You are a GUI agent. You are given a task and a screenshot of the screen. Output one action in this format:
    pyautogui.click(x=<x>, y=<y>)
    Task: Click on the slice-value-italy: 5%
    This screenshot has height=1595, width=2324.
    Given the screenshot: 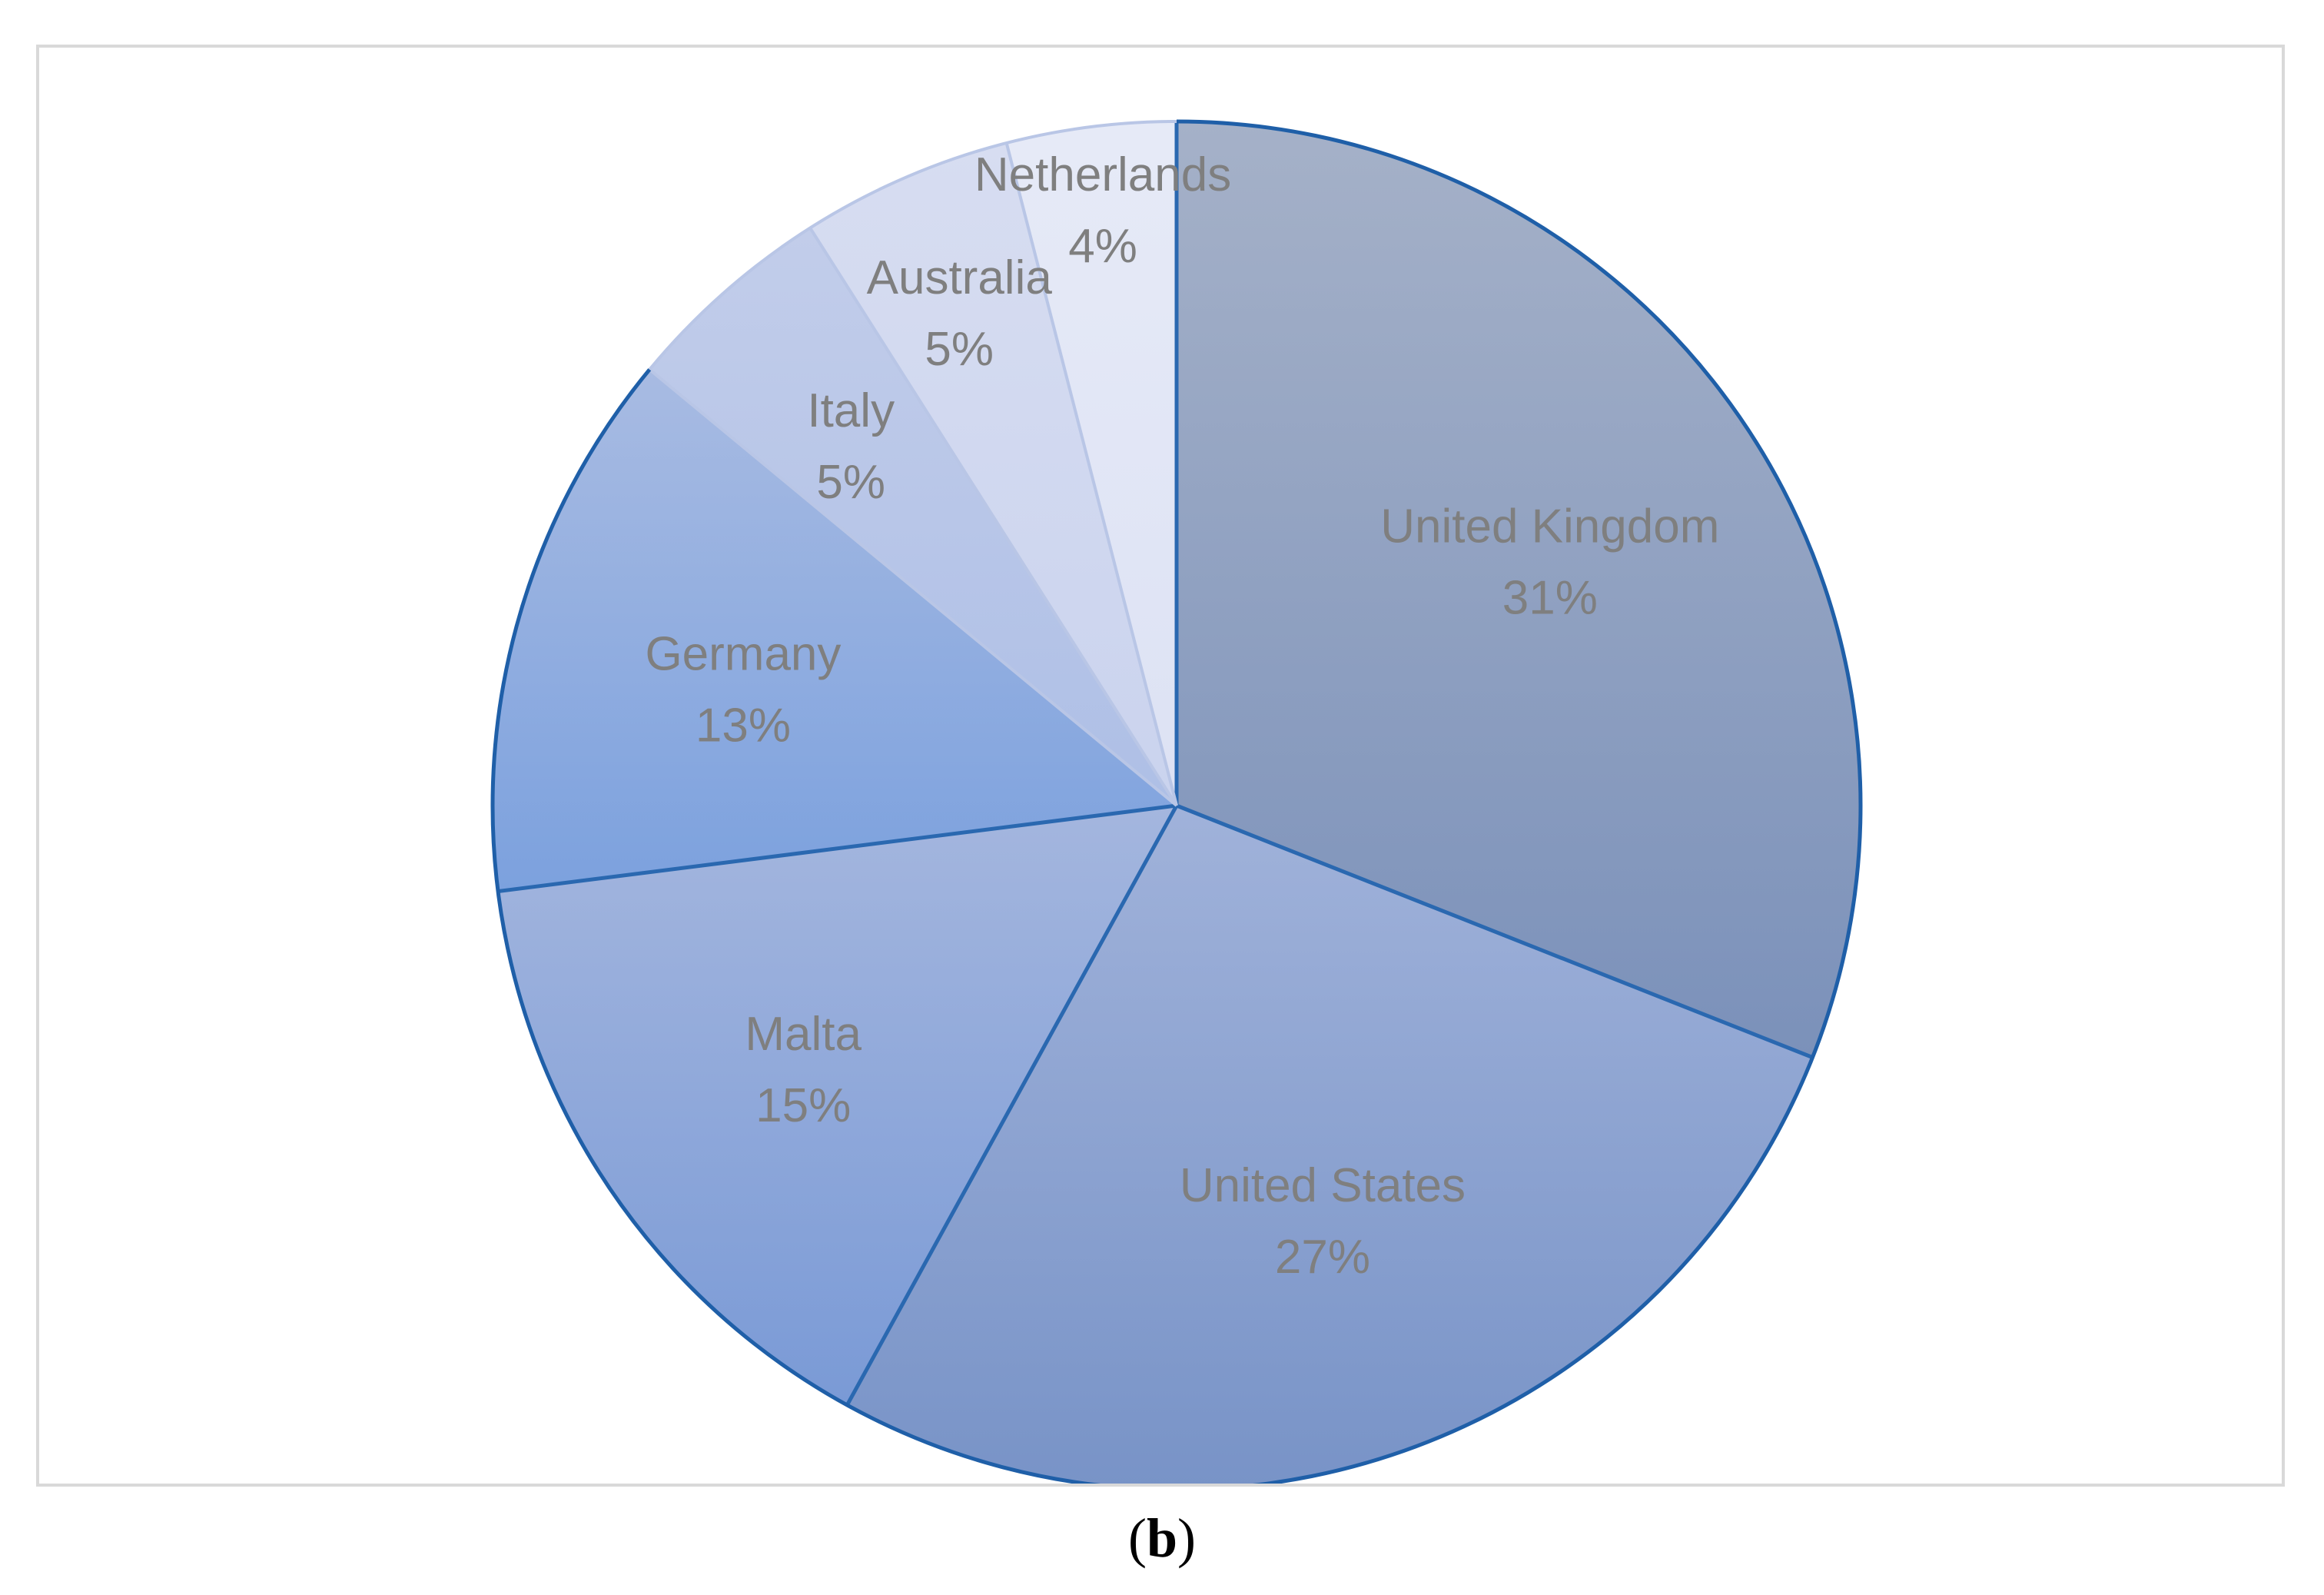 What is the action you would take?
    pyautogui.click(x=850, y=482)
    